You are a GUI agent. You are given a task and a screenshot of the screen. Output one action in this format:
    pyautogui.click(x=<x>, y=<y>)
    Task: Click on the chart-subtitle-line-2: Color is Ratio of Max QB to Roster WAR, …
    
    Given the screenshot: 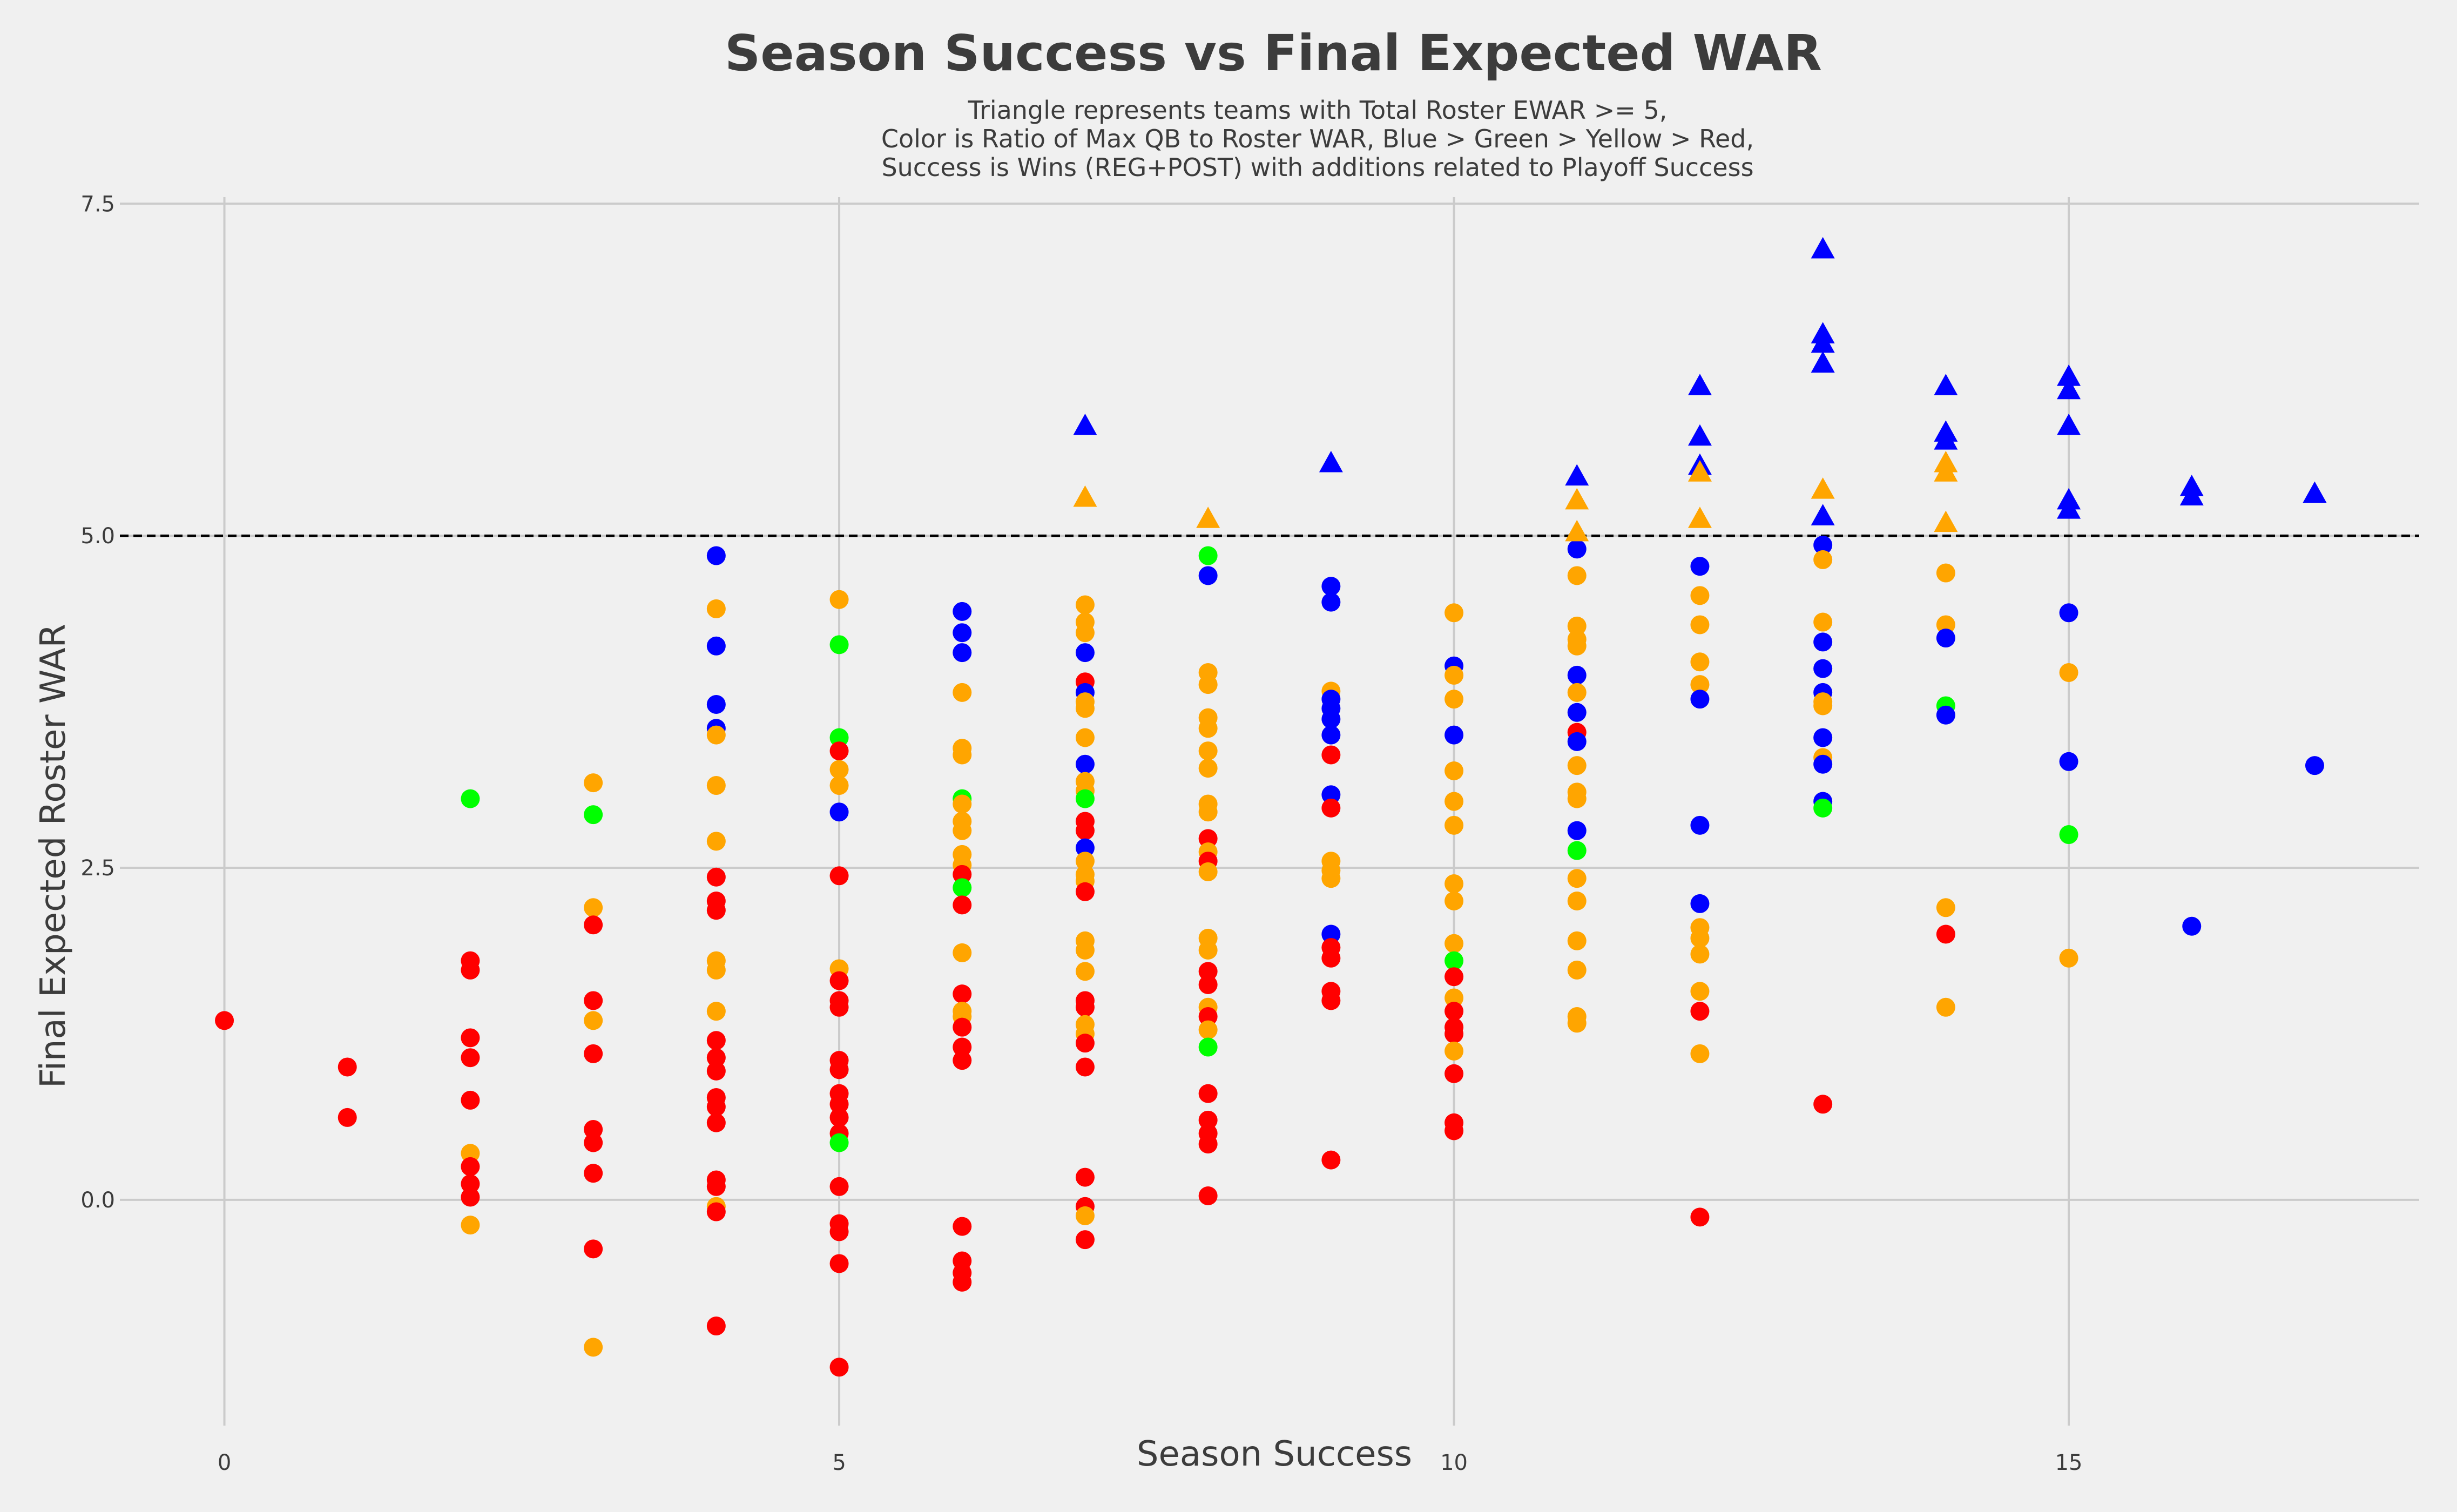 What is the action you would take?
    pyautogui.click(x=1317, y=138)
    